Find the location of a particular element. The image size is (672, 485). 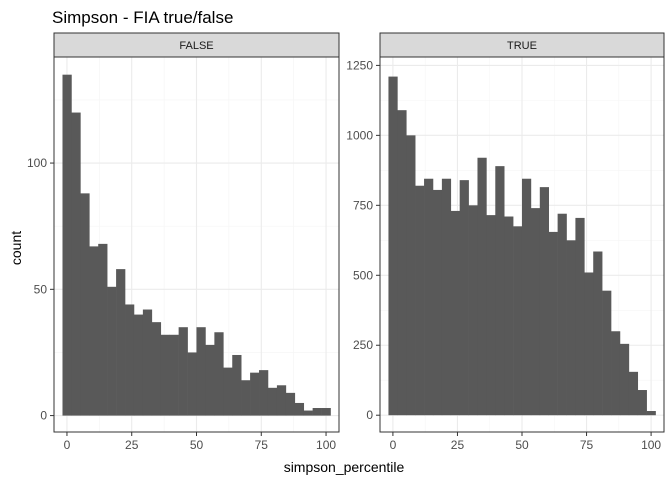

y-tick-label: 500 is located at coordinates (363, 275).